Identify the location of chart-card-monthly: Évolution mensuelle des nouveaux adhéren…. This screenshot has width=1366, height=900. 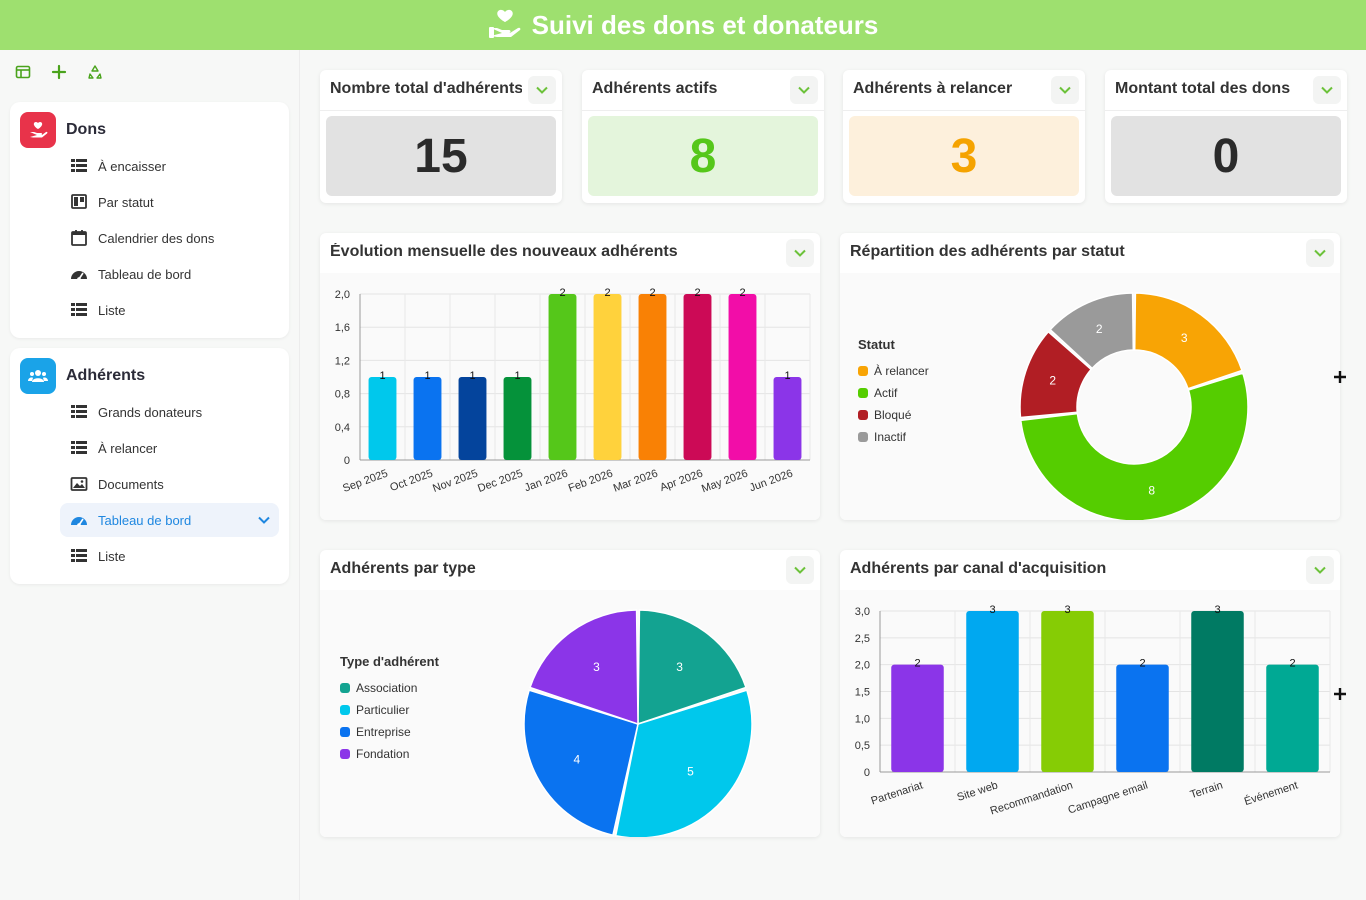
(570, 376).